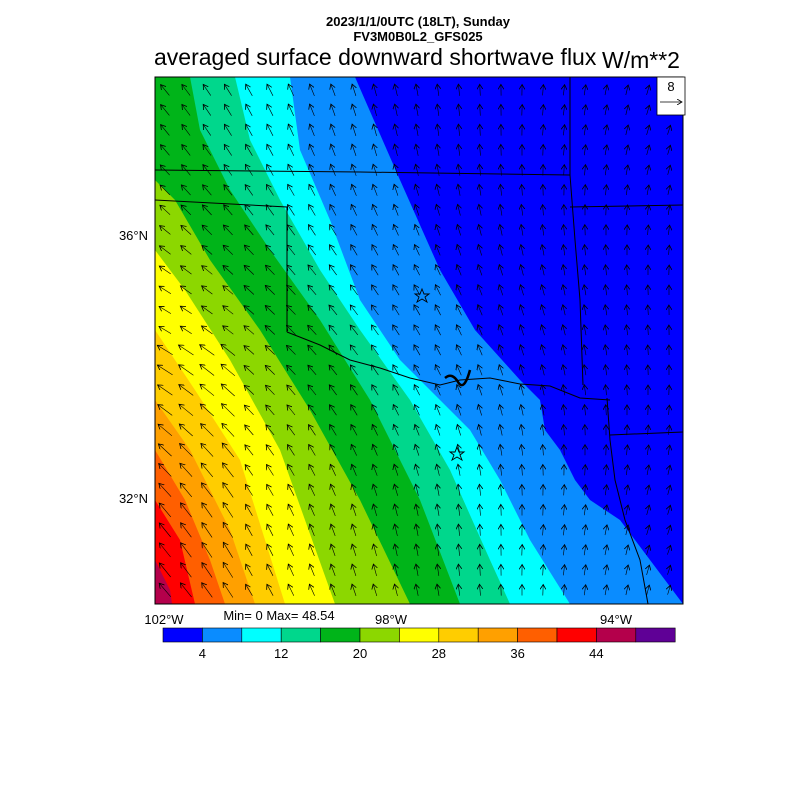 The height and width of the screenshot is (800, 800). Describe the element at coordinates (596, 653) in the screenshot. I see `colorbar-label: 44` at that location.